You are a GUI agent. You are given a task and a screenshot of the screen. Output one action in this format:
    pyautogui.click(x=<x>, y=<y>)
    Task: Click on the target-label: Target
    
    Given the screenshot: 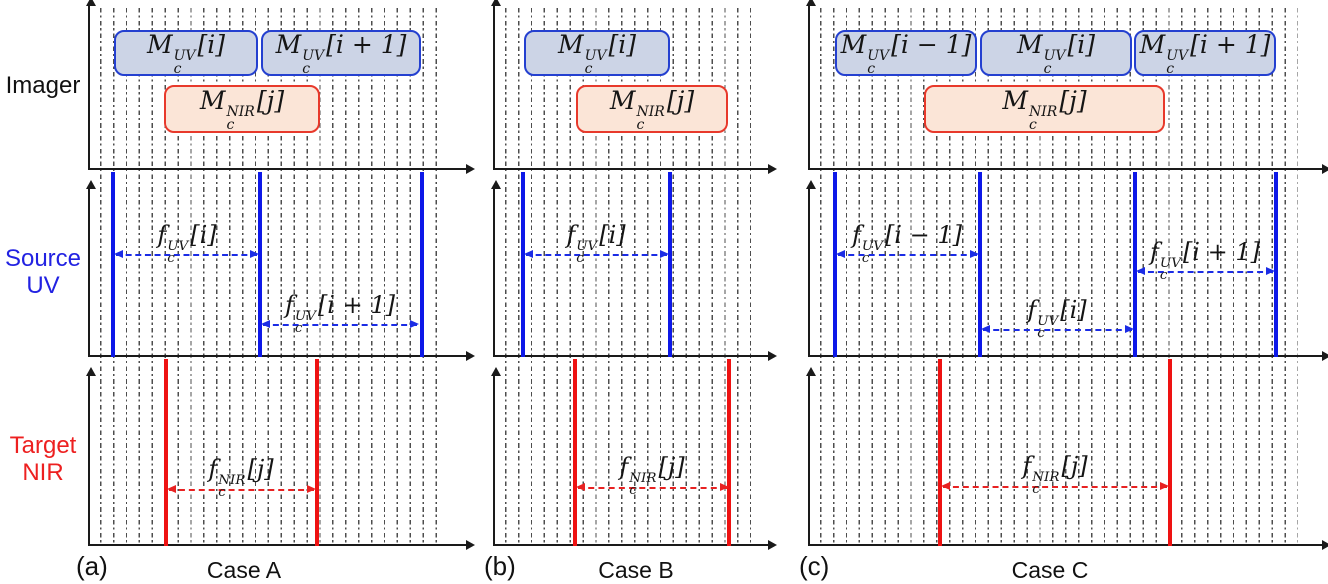 What is the action you would take?
    pyautogui.click(x=43, y=445)
    